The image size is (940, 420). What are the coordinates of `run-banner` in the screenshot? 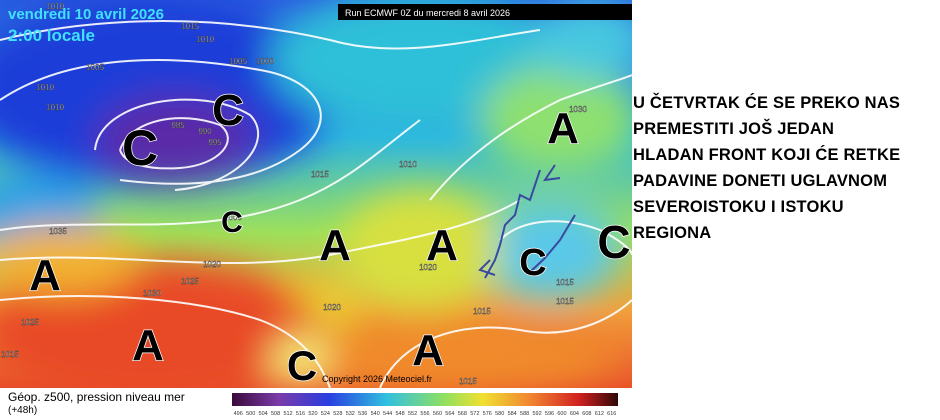 It's located at (485, 12).